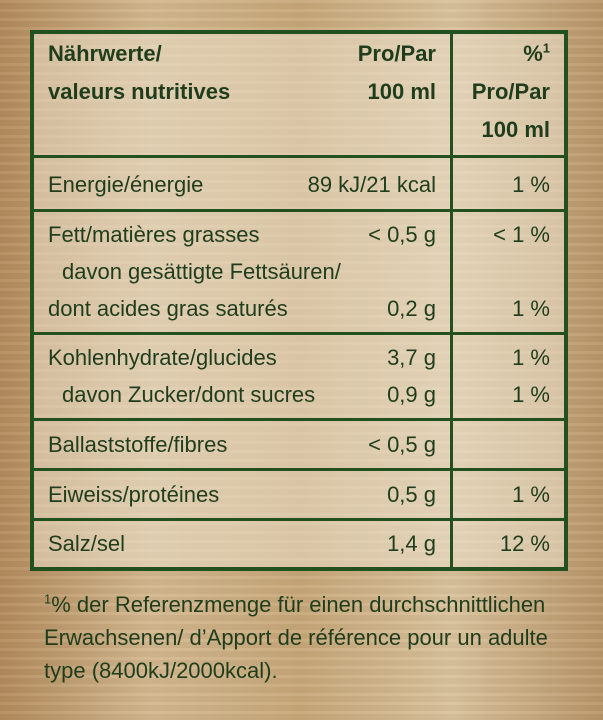 The image size is (603, 720). What do you see at coordinates (411, 394) in the screenshot?
I see `sugar-value: 0,9 g` at bounding box center [411, 394].